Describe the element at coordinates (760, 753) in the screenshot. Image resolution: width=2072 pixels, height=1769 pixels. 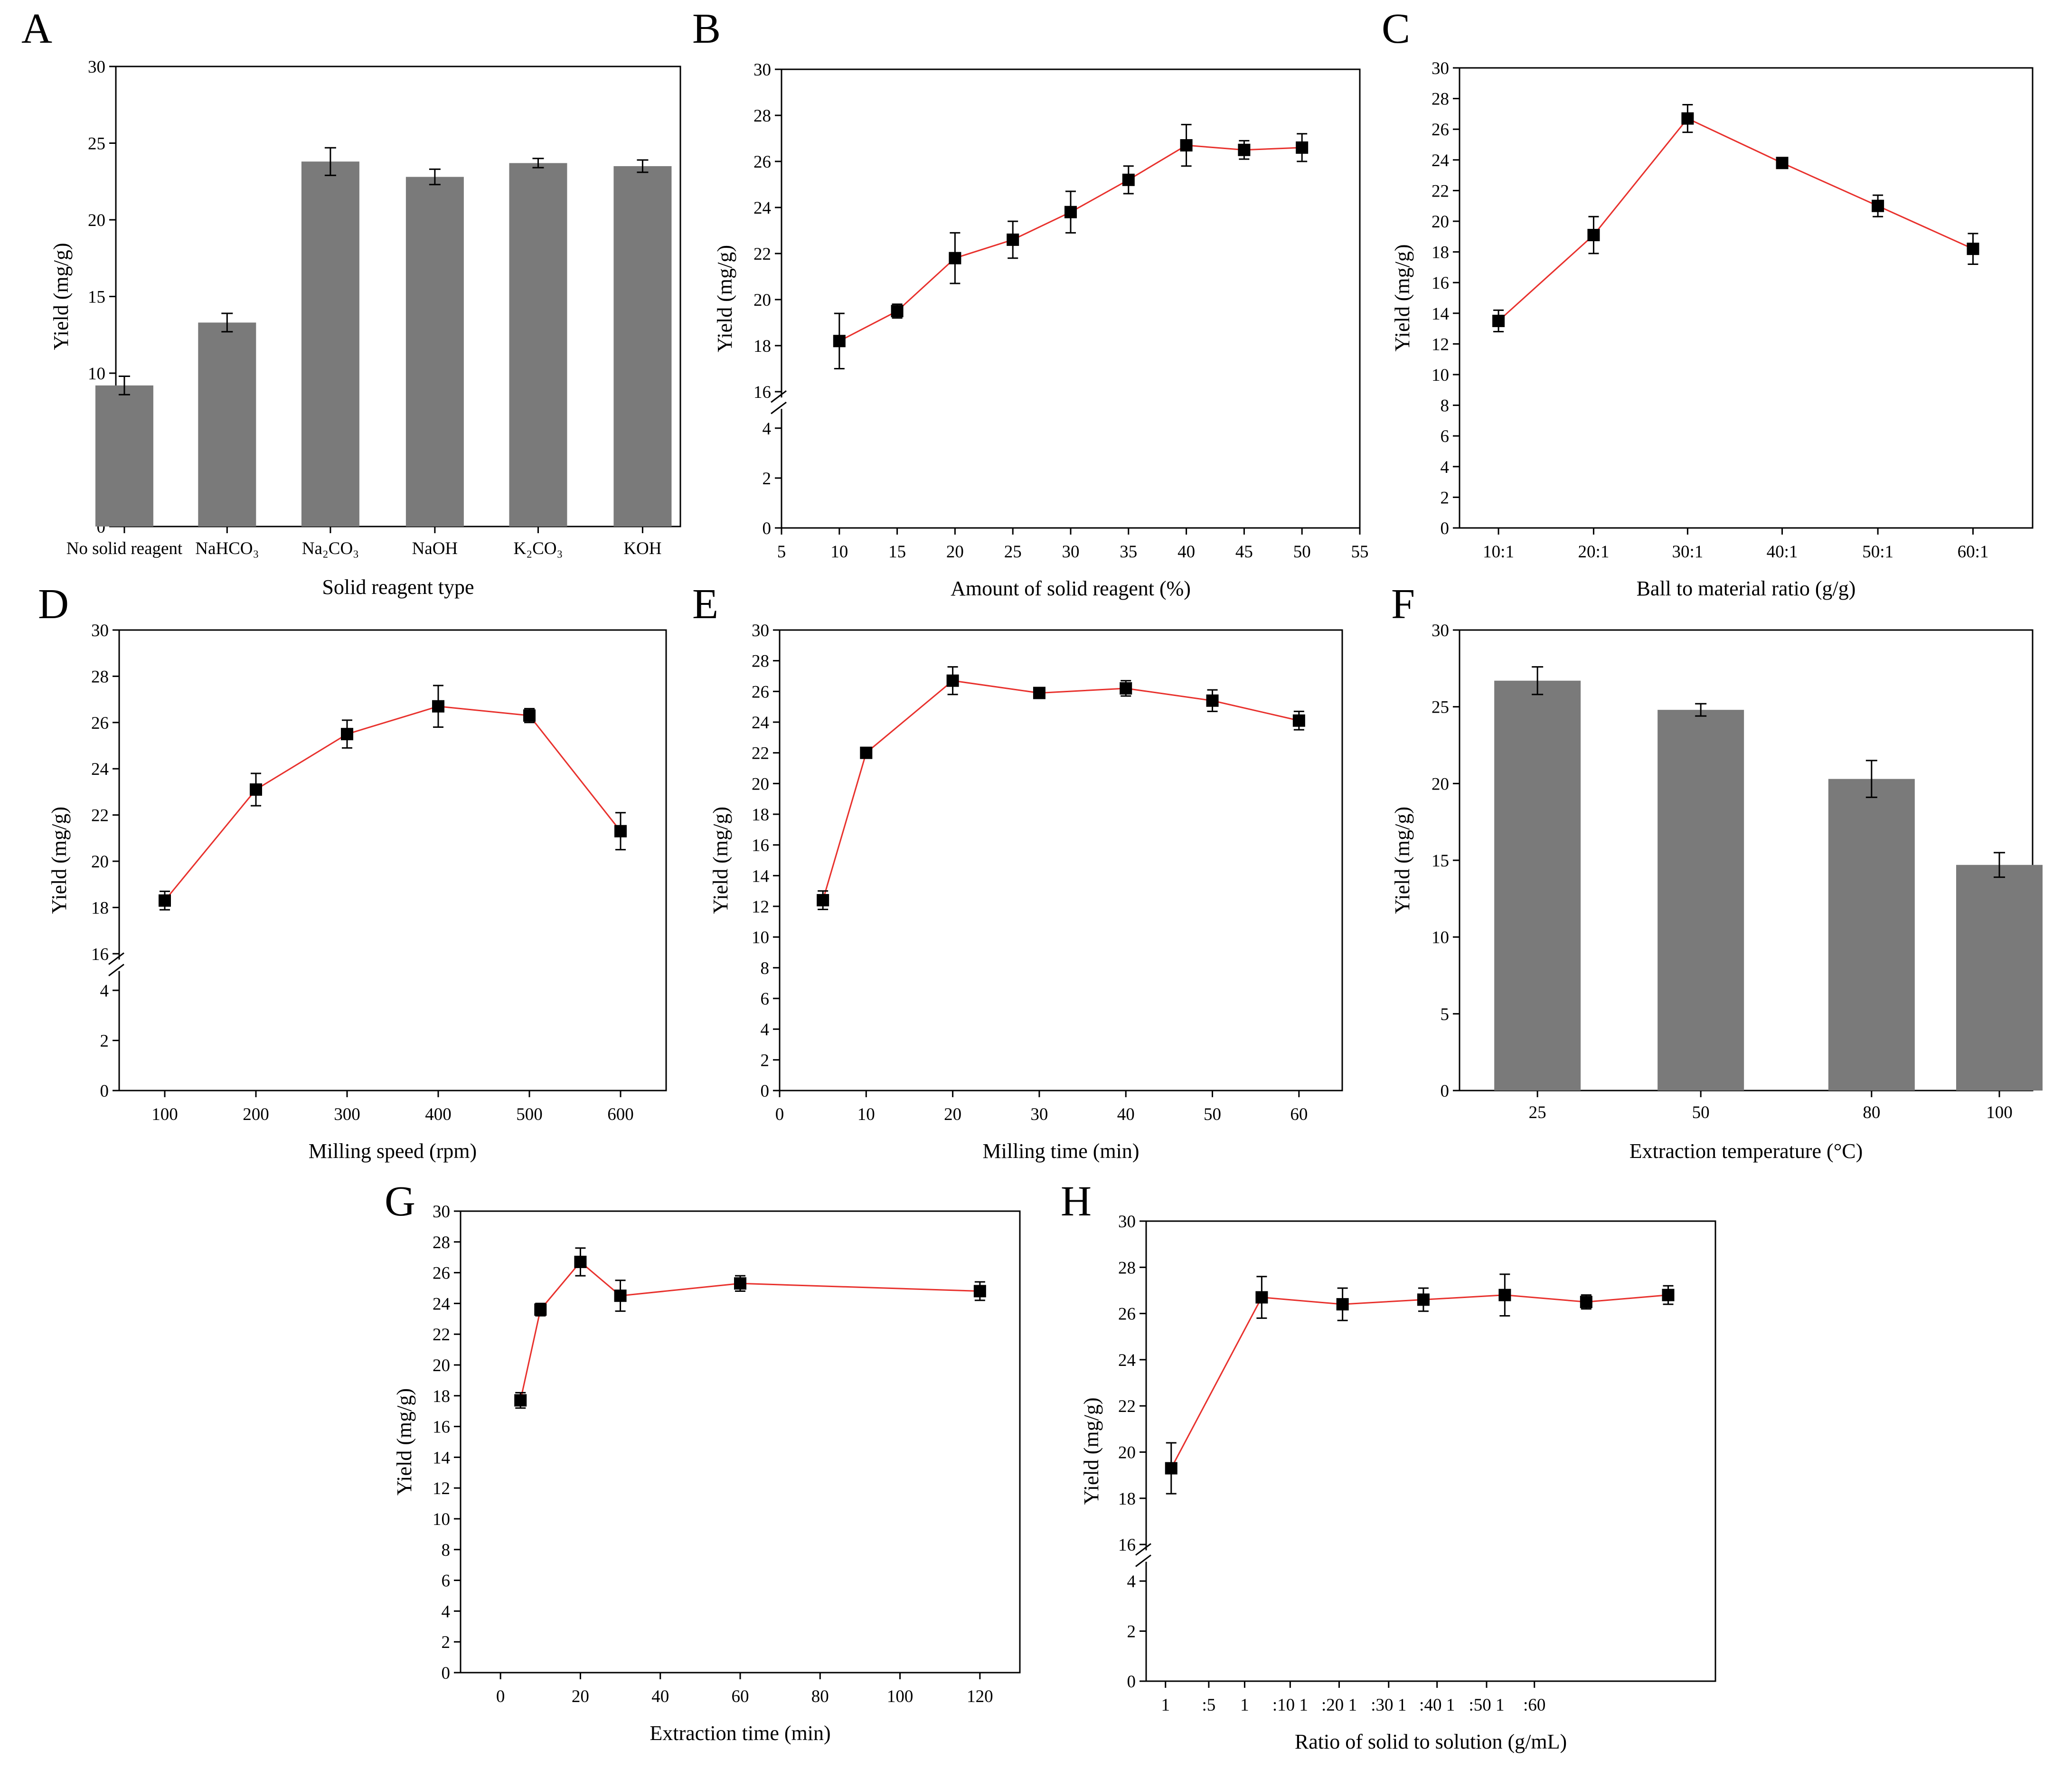
I see `y-tick-label-e: 22` at that location.